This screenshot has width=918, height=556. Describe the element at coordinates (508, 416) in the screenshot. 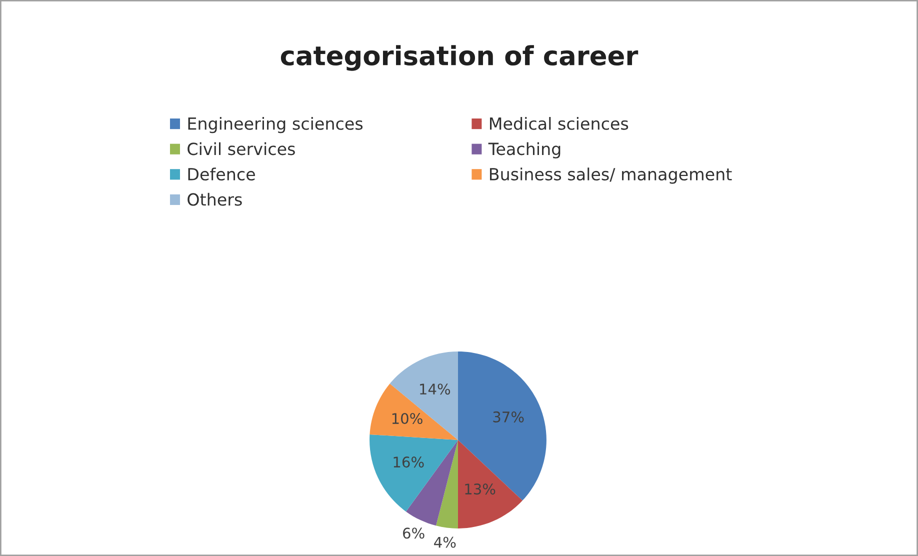

I see `data-label: 37%` at that location.